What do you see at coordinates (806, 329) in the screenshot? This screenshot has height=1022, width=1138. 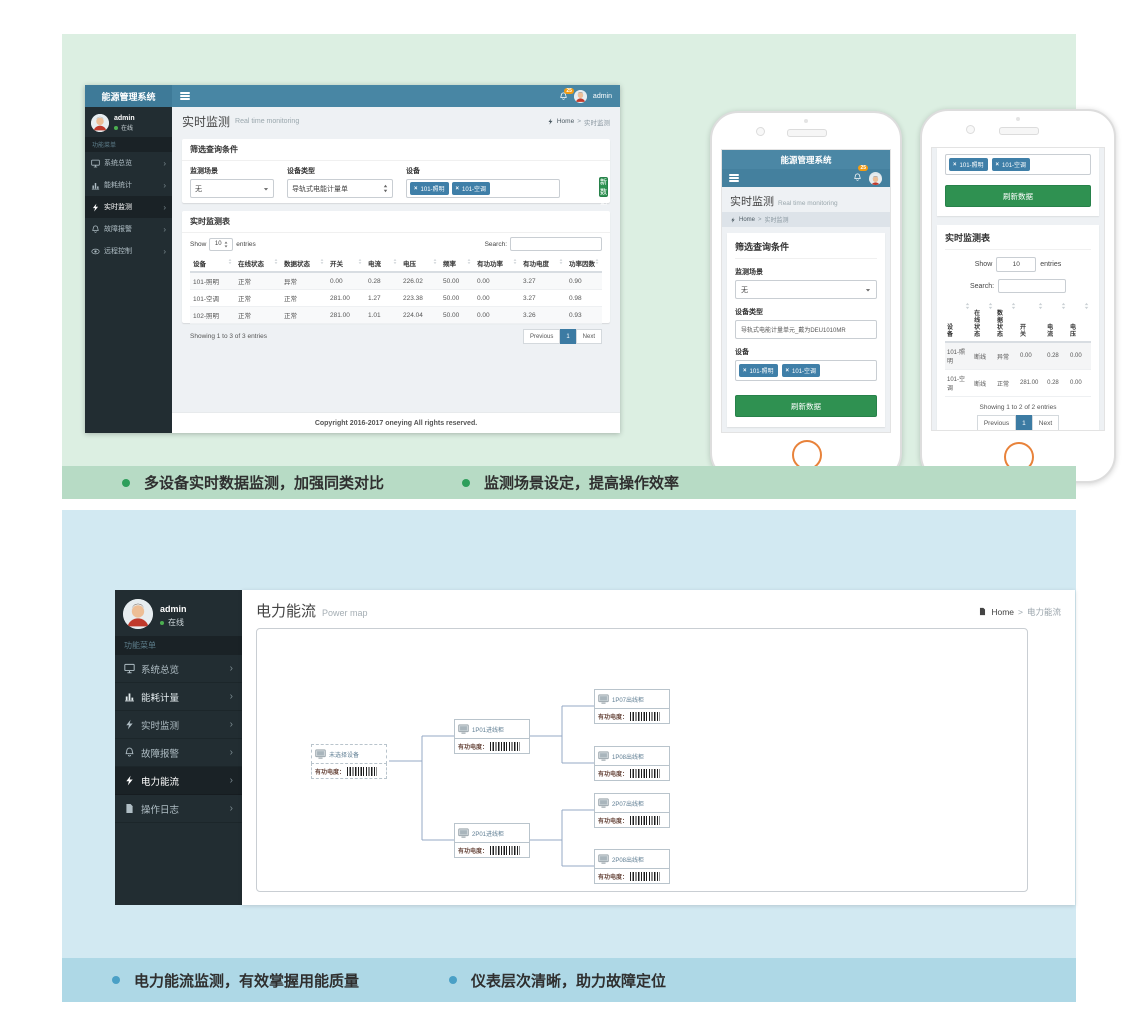 I see `device-type-select: 导轨式电能计量单元_戴为DEU1010MR` at bounding box center [806, 329].